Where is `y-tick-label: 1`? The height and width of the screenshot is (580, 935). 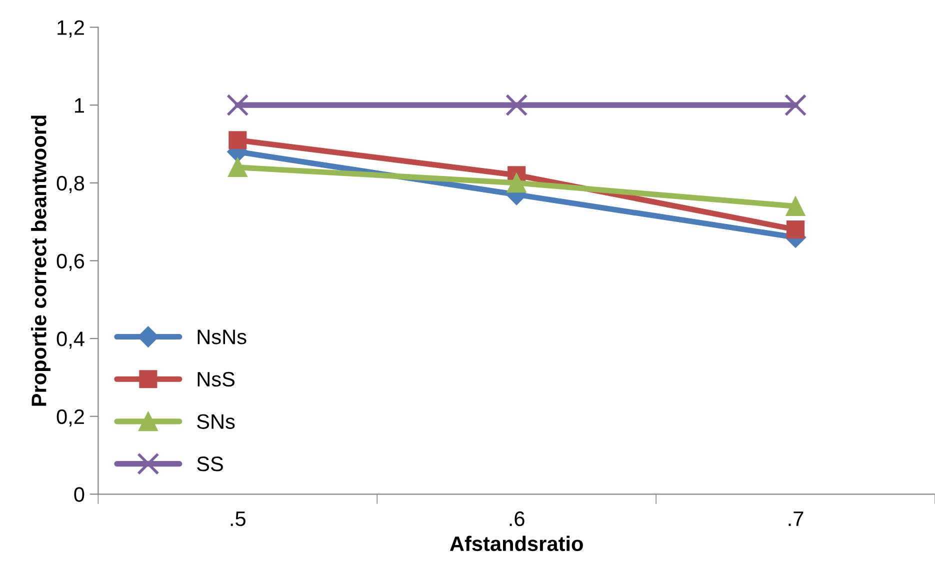 y-tick-label: 1 is located at coordinates (79, 105).